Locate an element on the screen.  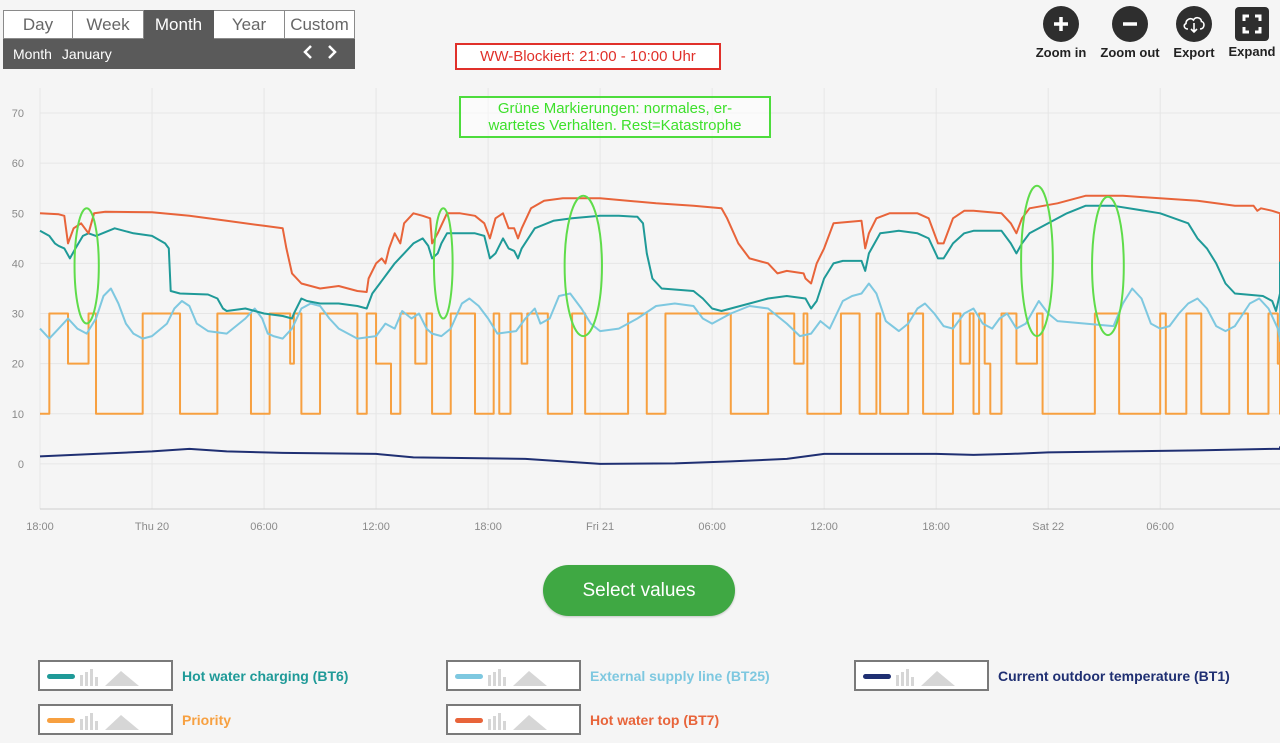
cloud-download-icon is located at coordinates (1194, 24).